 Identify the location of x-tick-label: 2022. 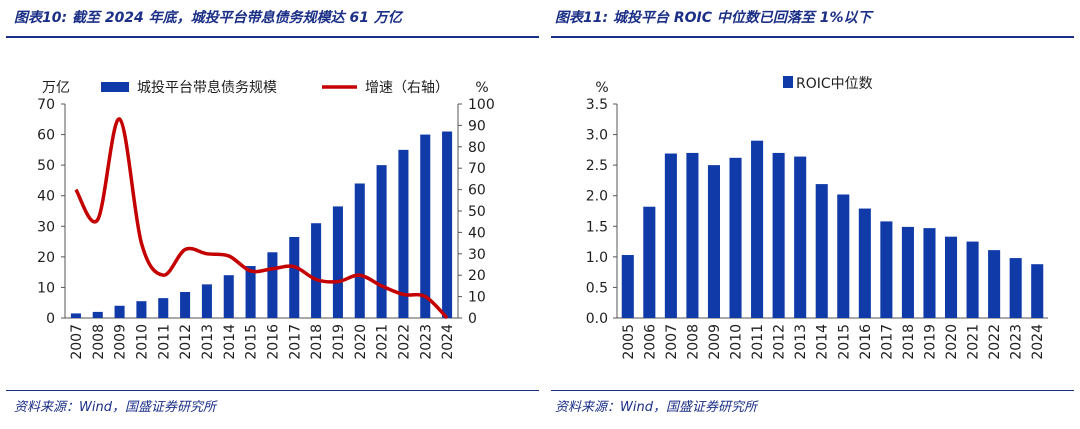
(404, 342).